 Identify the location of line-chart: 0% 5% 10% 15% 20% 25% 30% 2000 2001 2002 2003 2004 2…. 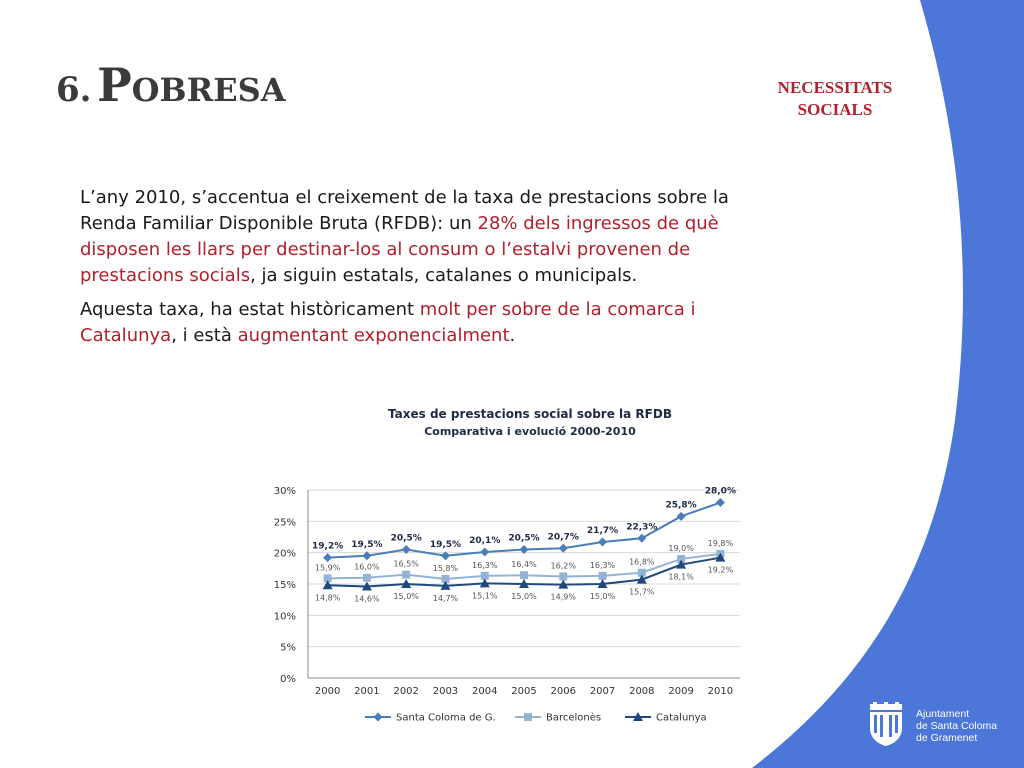
(507, 605).